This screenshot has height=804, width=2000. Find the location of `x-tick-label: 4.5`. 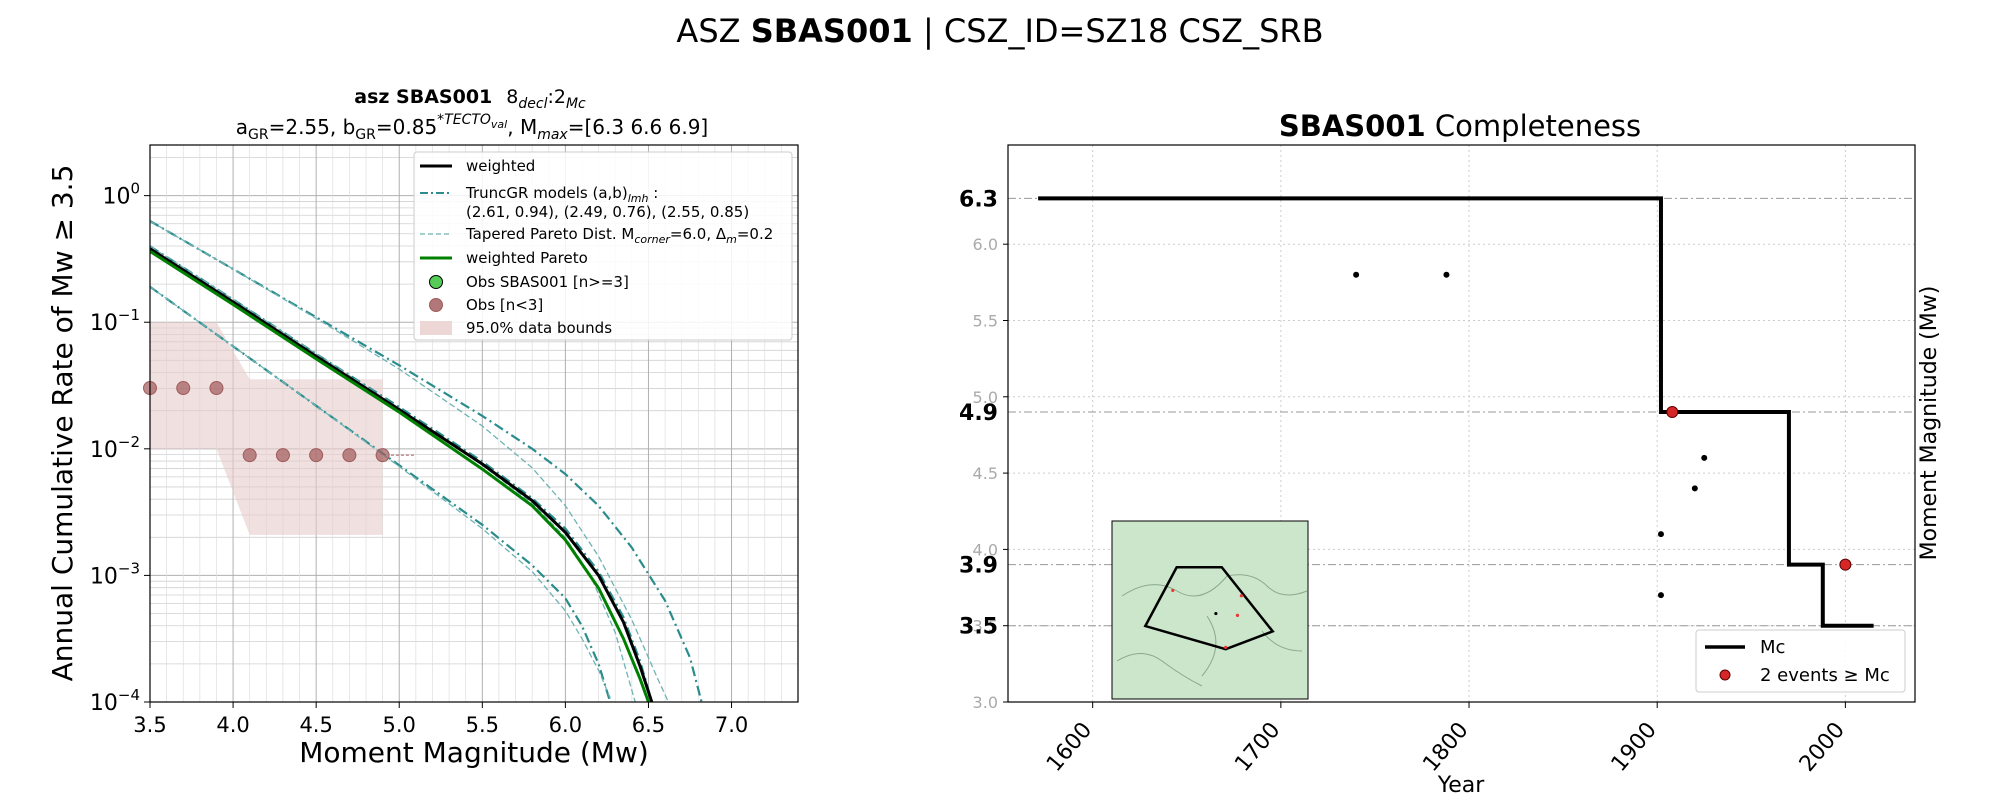

x-tick-label: 4.5 is located at coordinates (315, 725).